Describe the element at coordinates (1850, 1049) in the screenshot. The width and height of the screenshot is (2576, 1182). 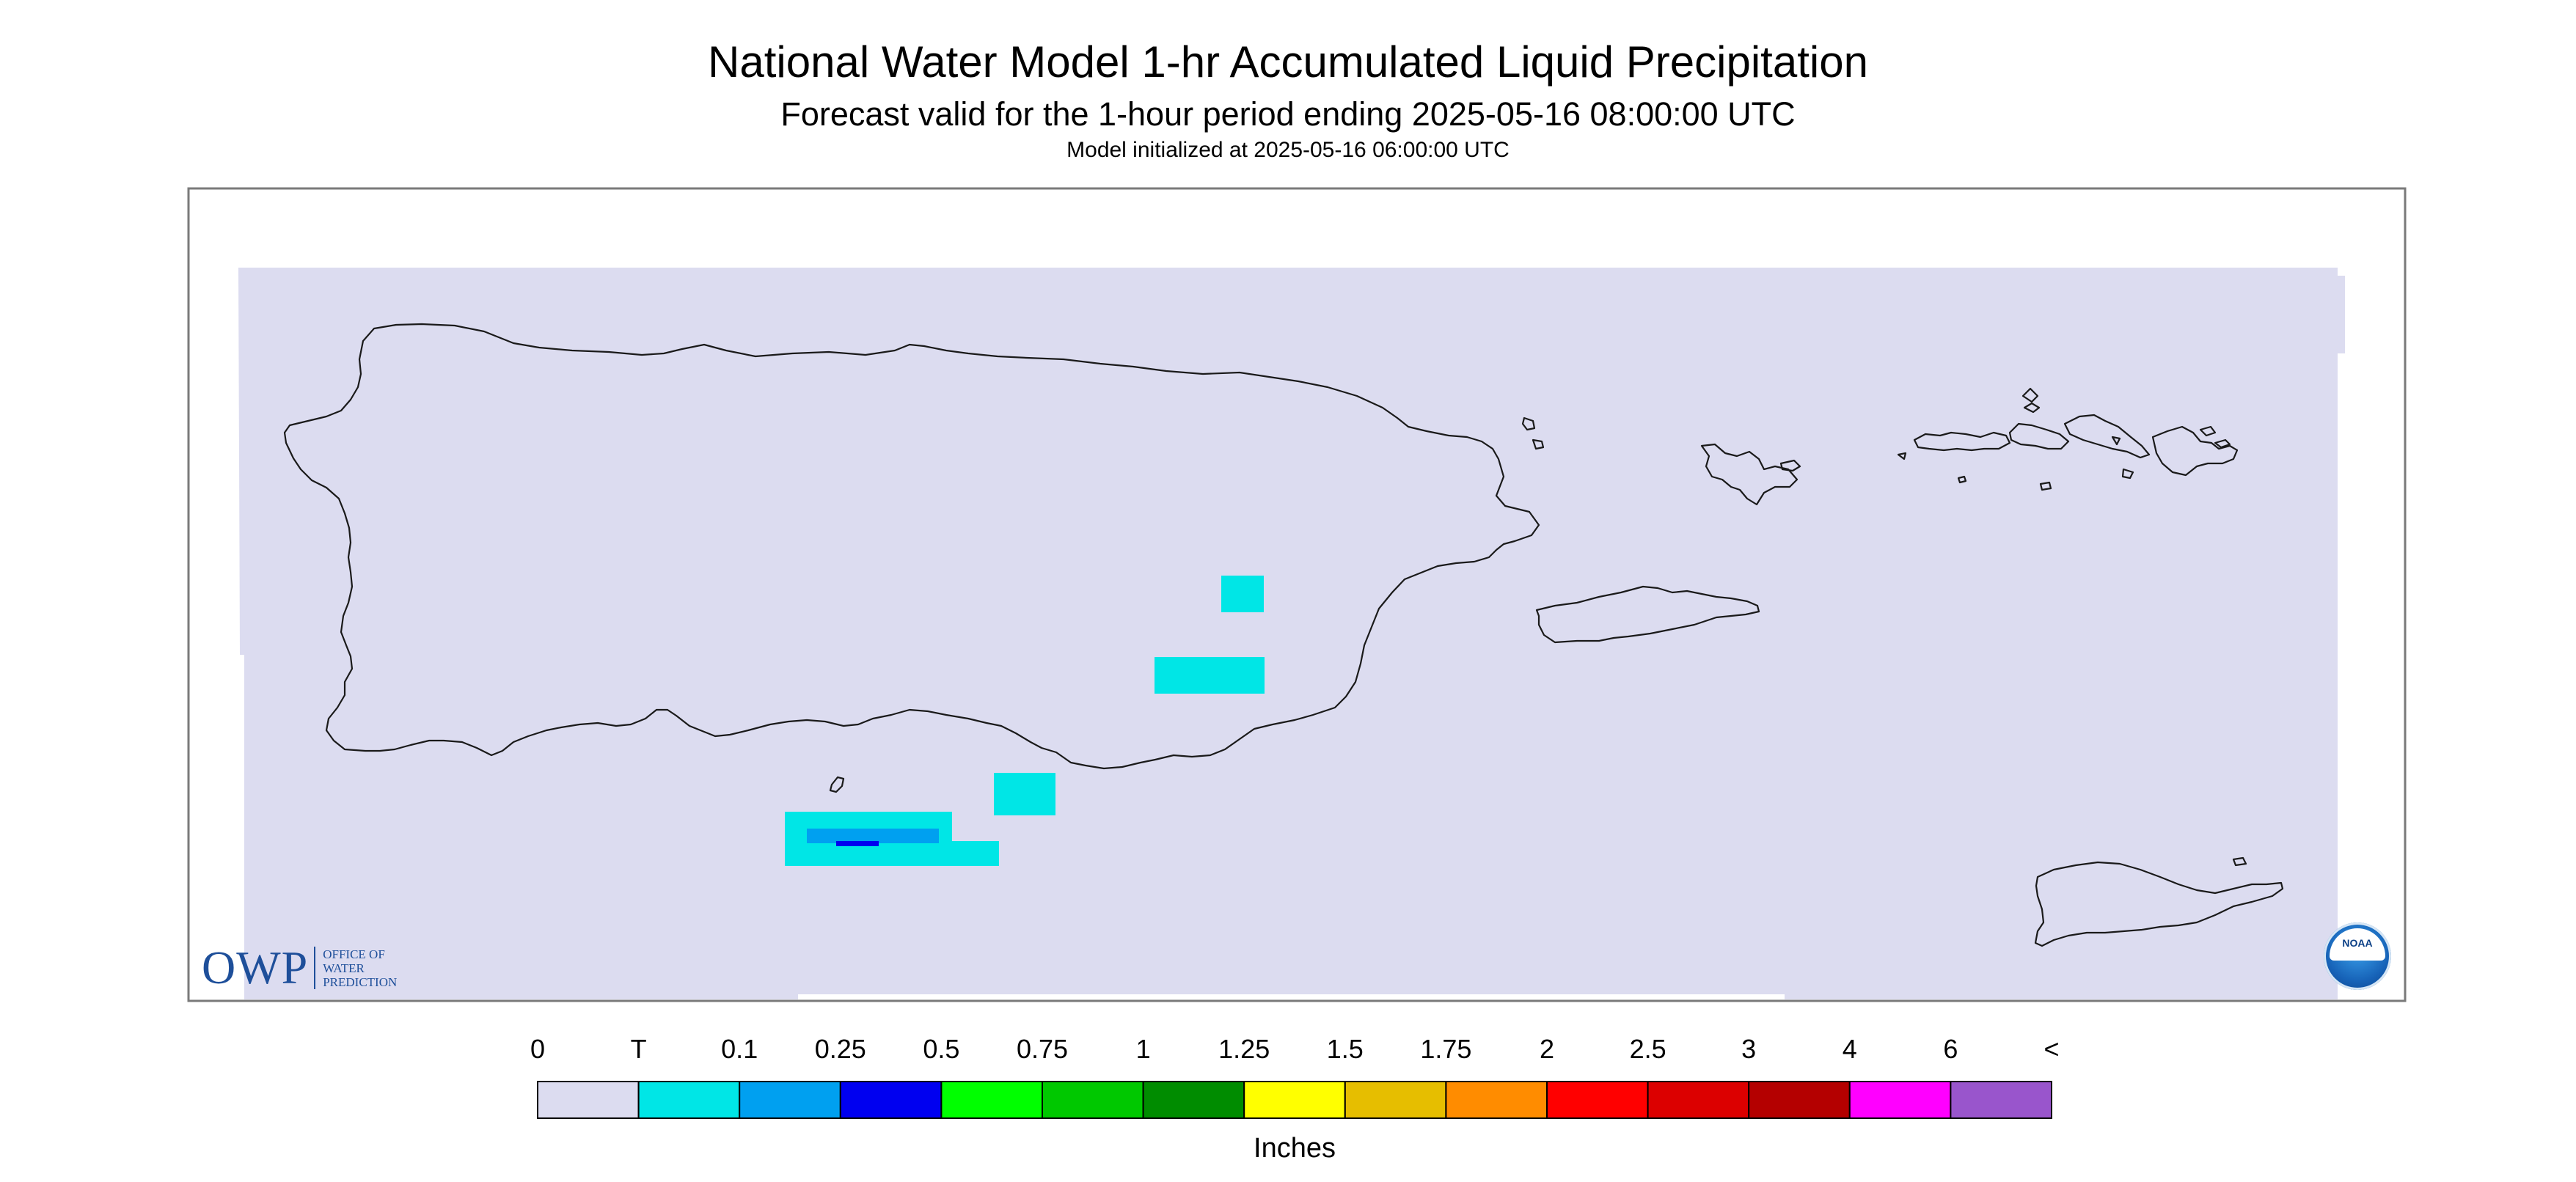
I see `legend-tick-label: 4` at that location.